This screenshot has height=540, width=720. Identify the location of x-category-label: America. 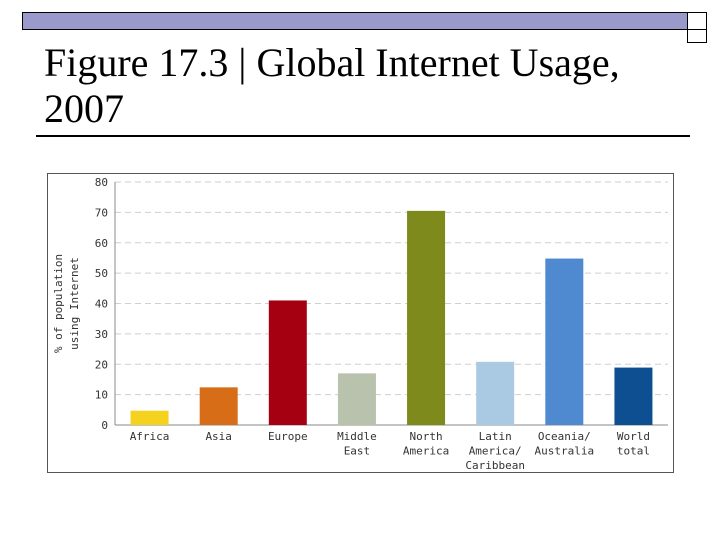
(426, 451).